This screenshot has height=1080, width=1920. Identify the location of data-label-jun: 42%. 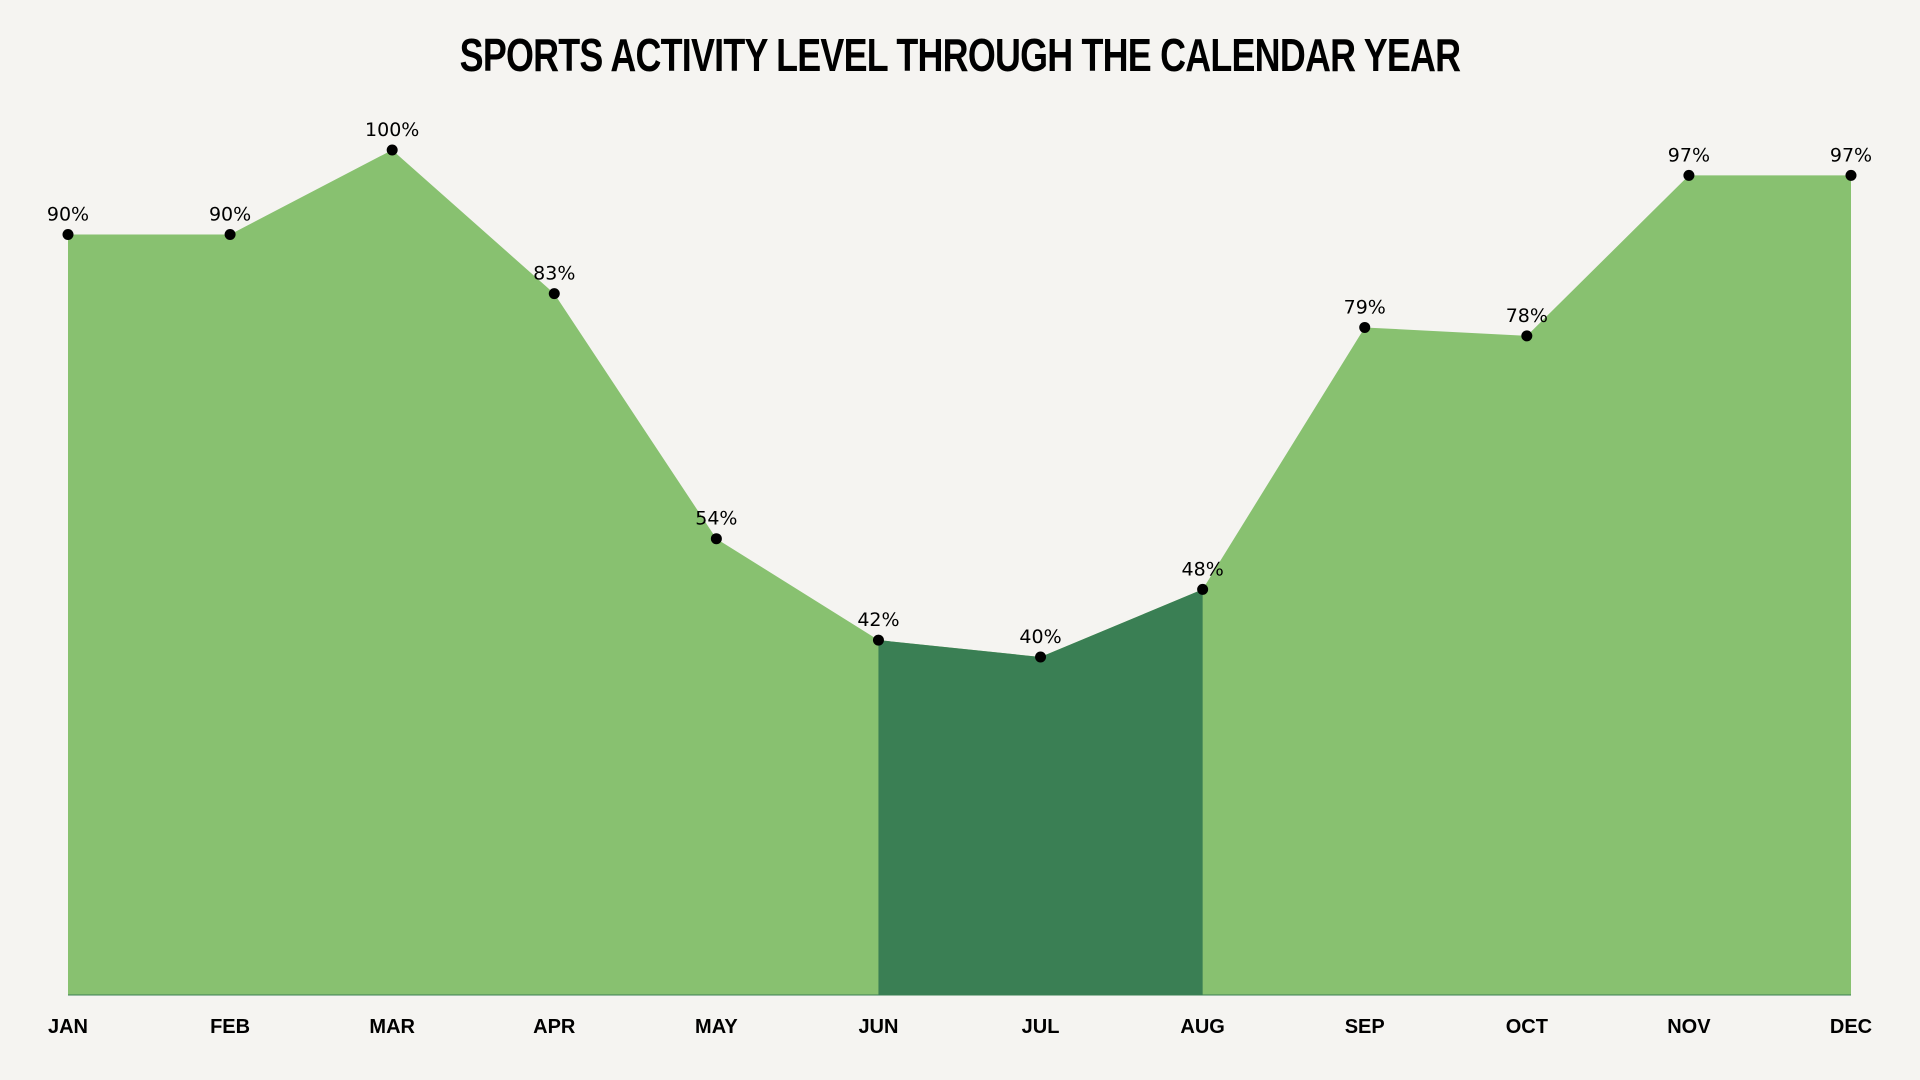
(878, 620).